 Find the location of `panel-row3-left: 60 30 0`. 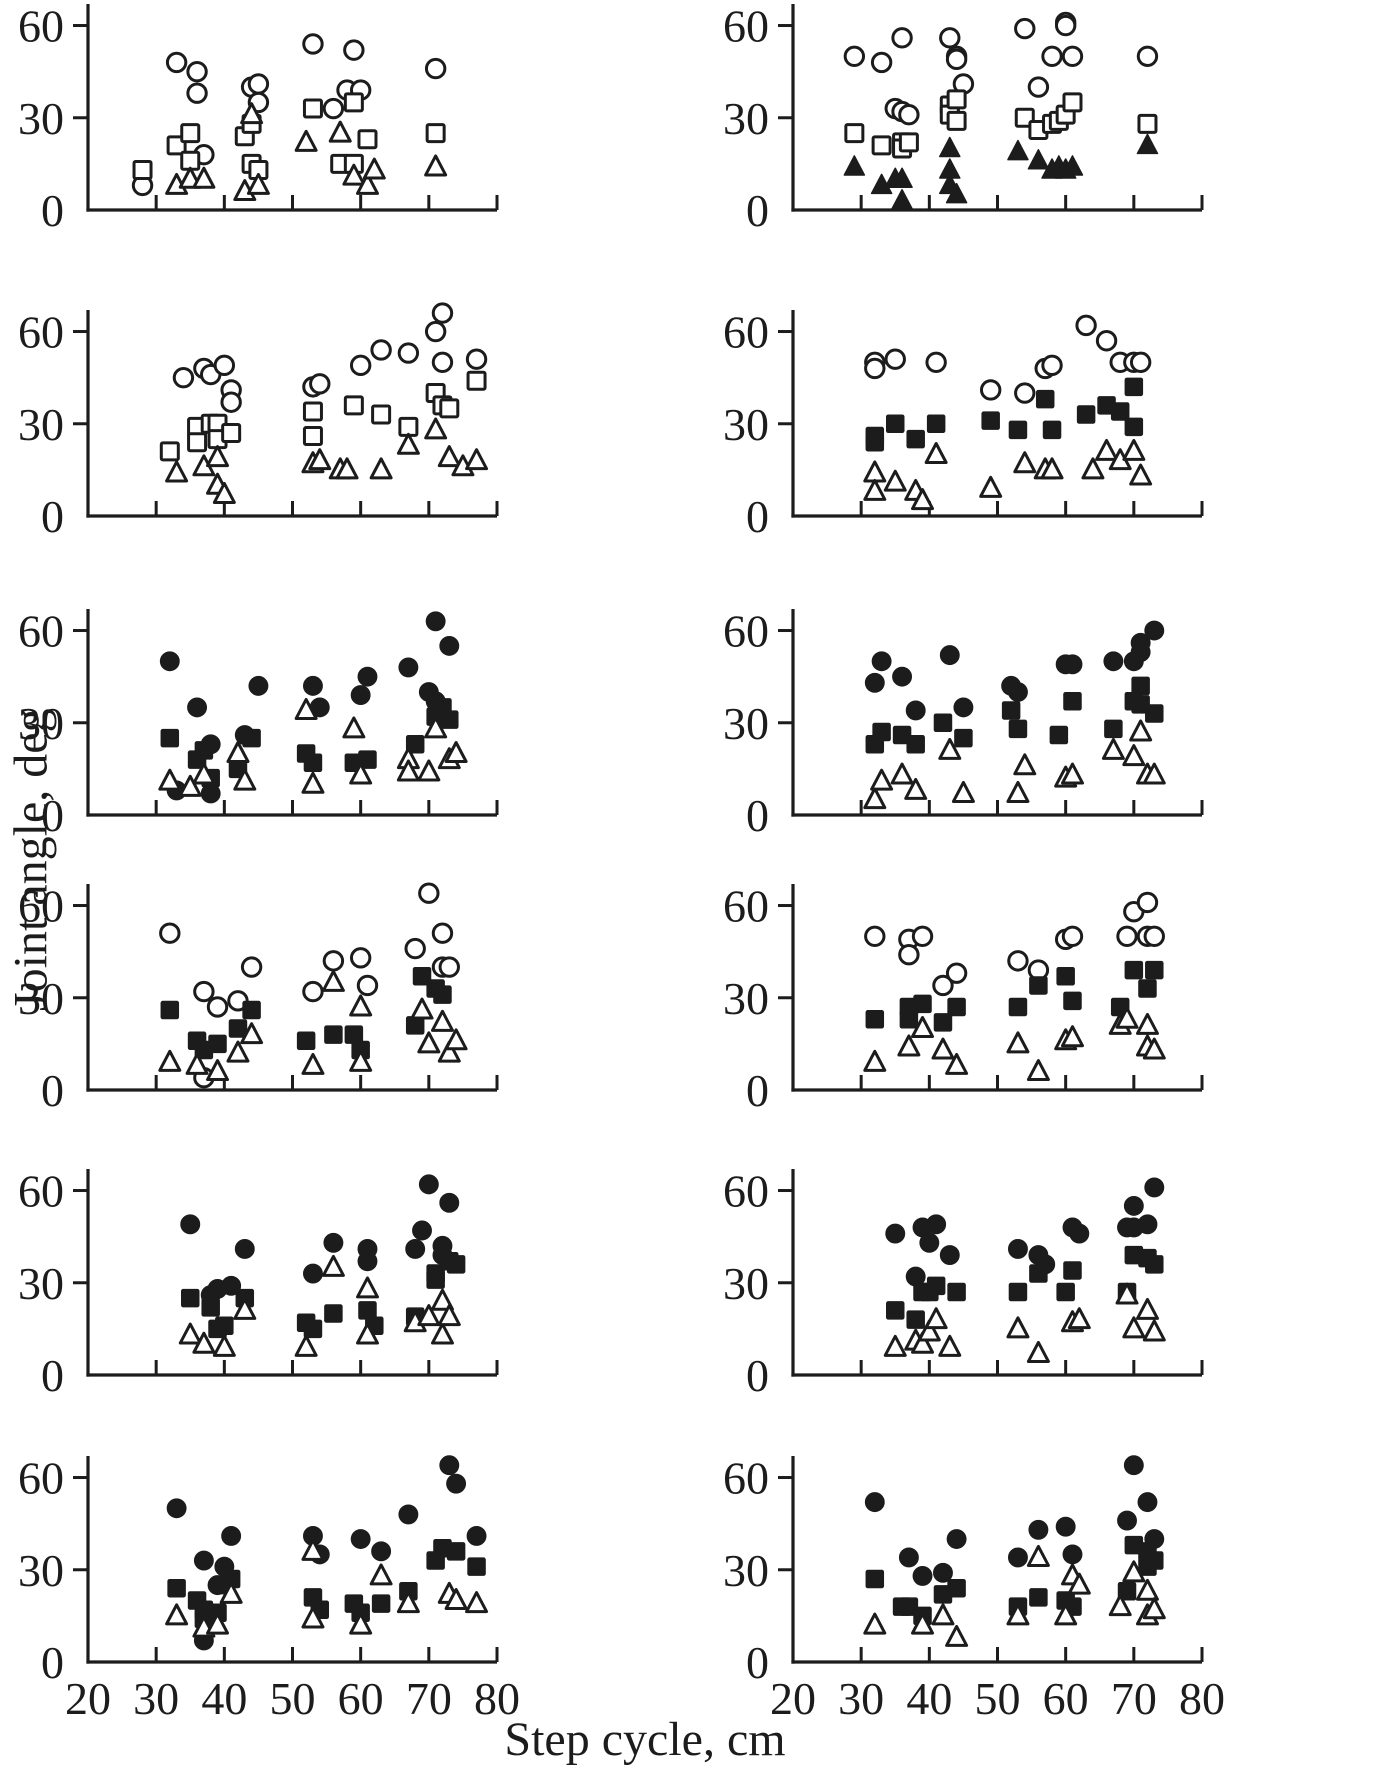

panel-row3-left: 60 30 0 is located at coordinates (258, 723).